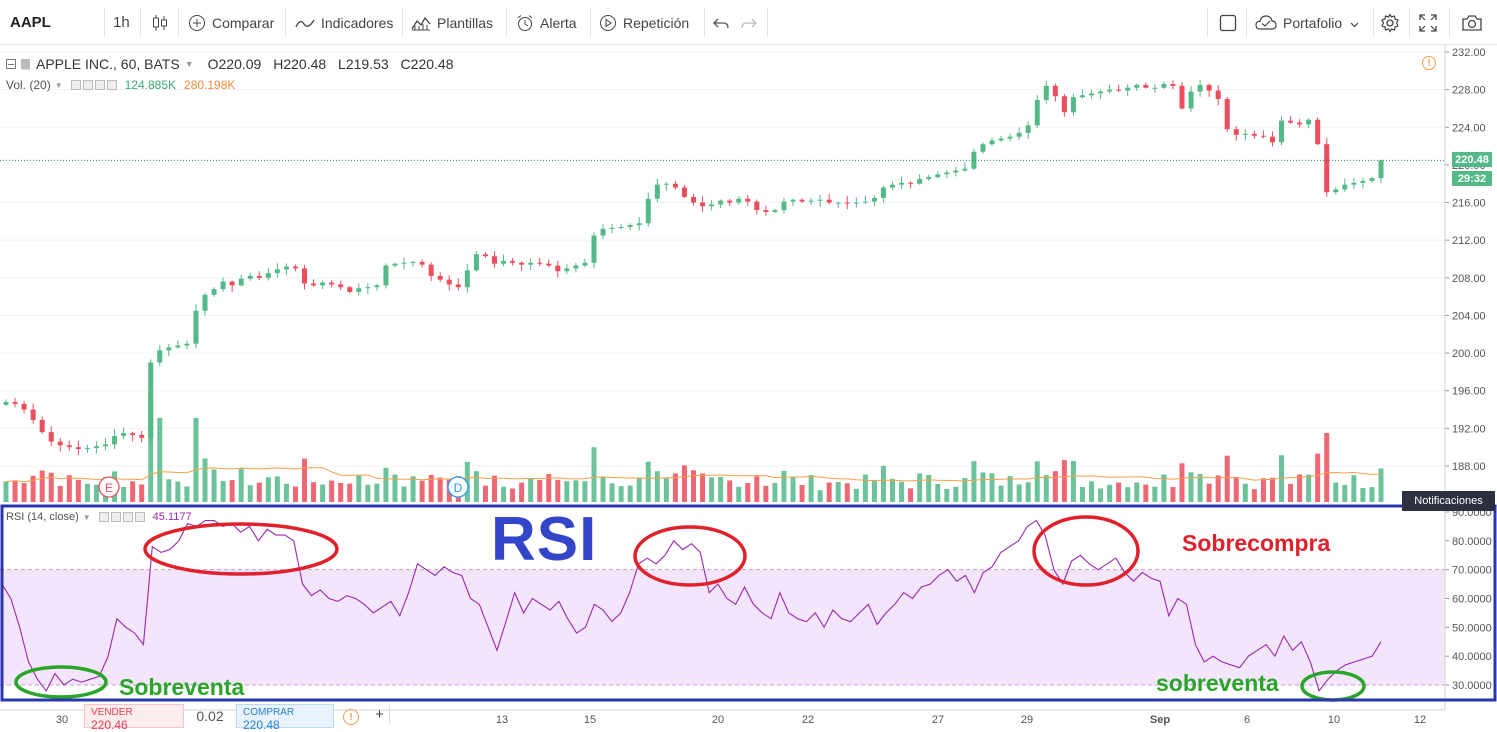  I want to click on rsi-tick-label: 80.0000, so click(1472, 542).